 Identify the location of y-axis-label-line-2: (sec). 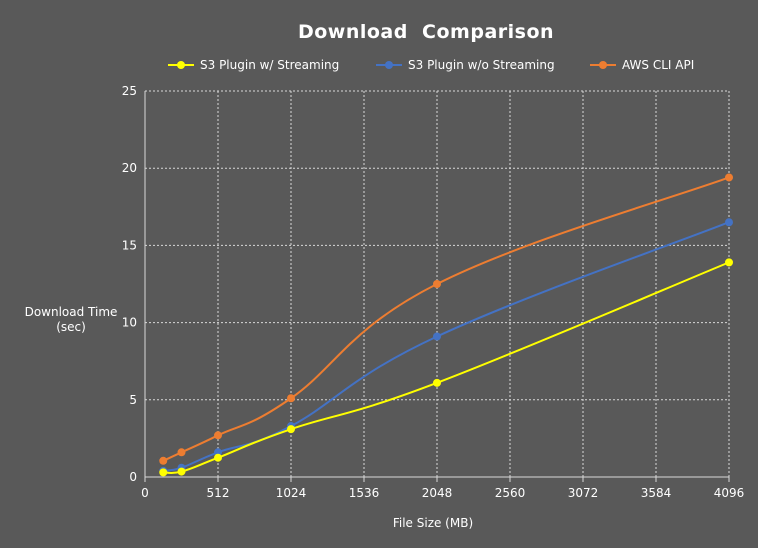
(71, 327).